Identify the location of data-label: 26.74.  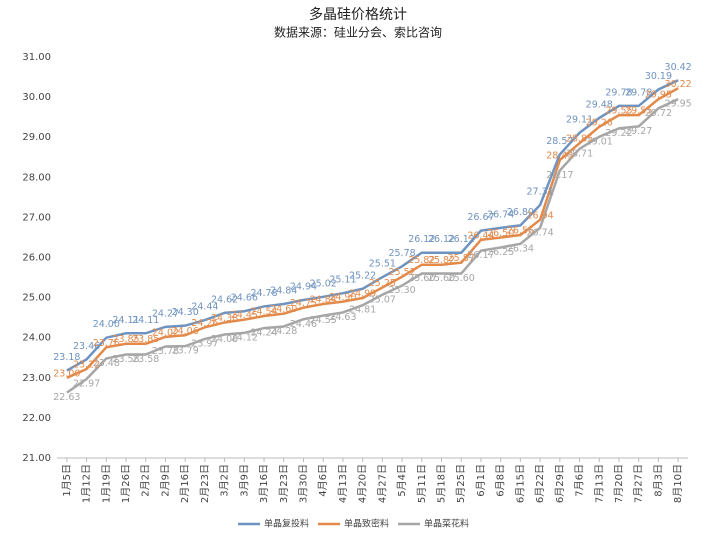
(500, 214).